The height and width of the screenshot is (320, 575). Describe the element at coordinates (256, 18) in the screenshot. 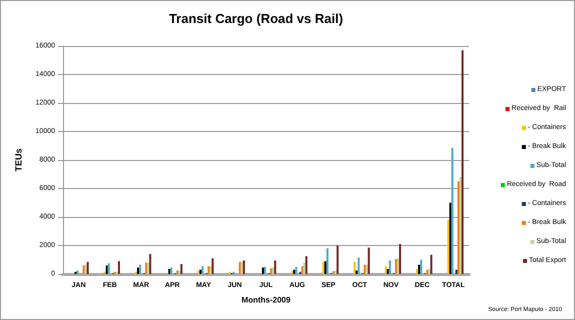

I see `chart-title: Transit Cargo (Road vs Rail)` at that location.